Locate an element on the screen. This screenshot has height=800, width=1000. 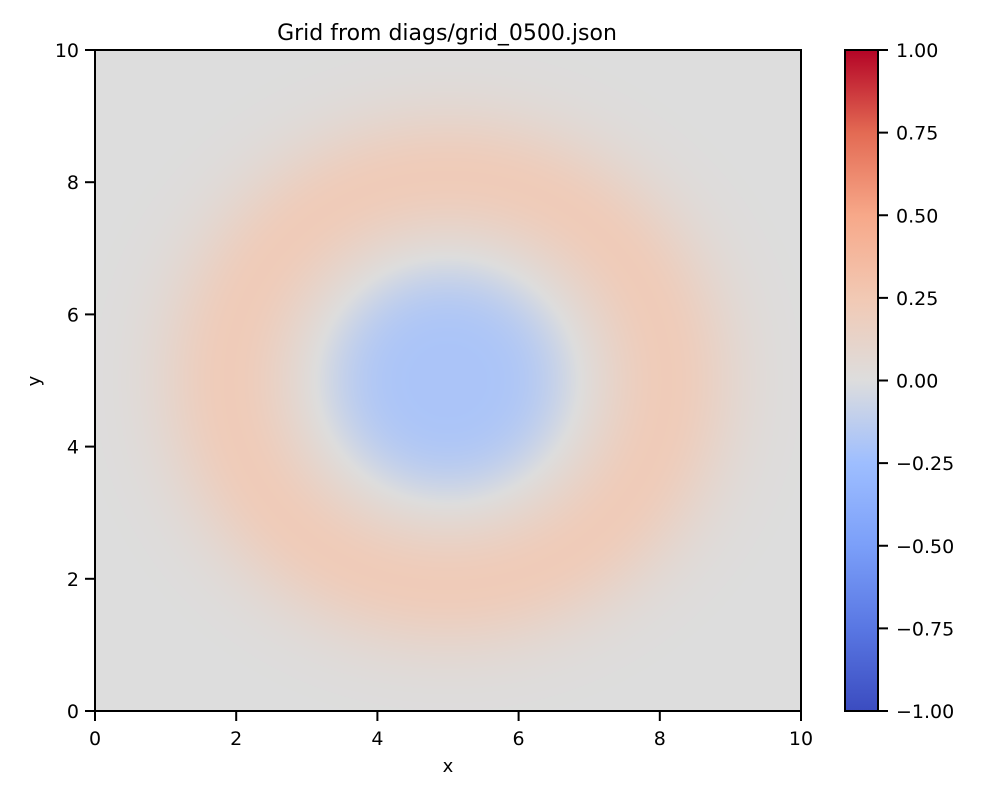
colorbar-tick-label: 0.00 is located at coordinates (917, 382).